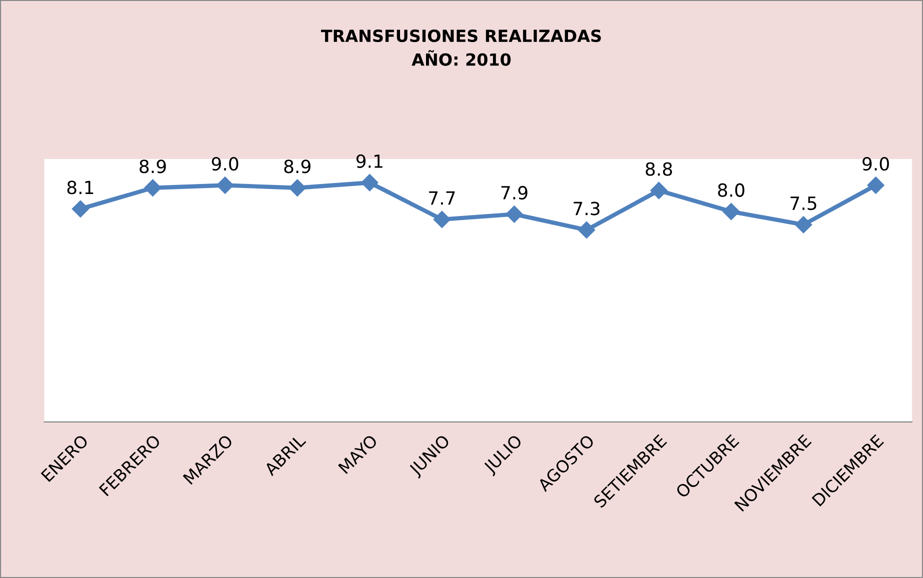 This screenshot has width=923, height=578. Describe the element at coordinates (80, 187) in the screenshot. I see `data-label: 8.1` at that location.